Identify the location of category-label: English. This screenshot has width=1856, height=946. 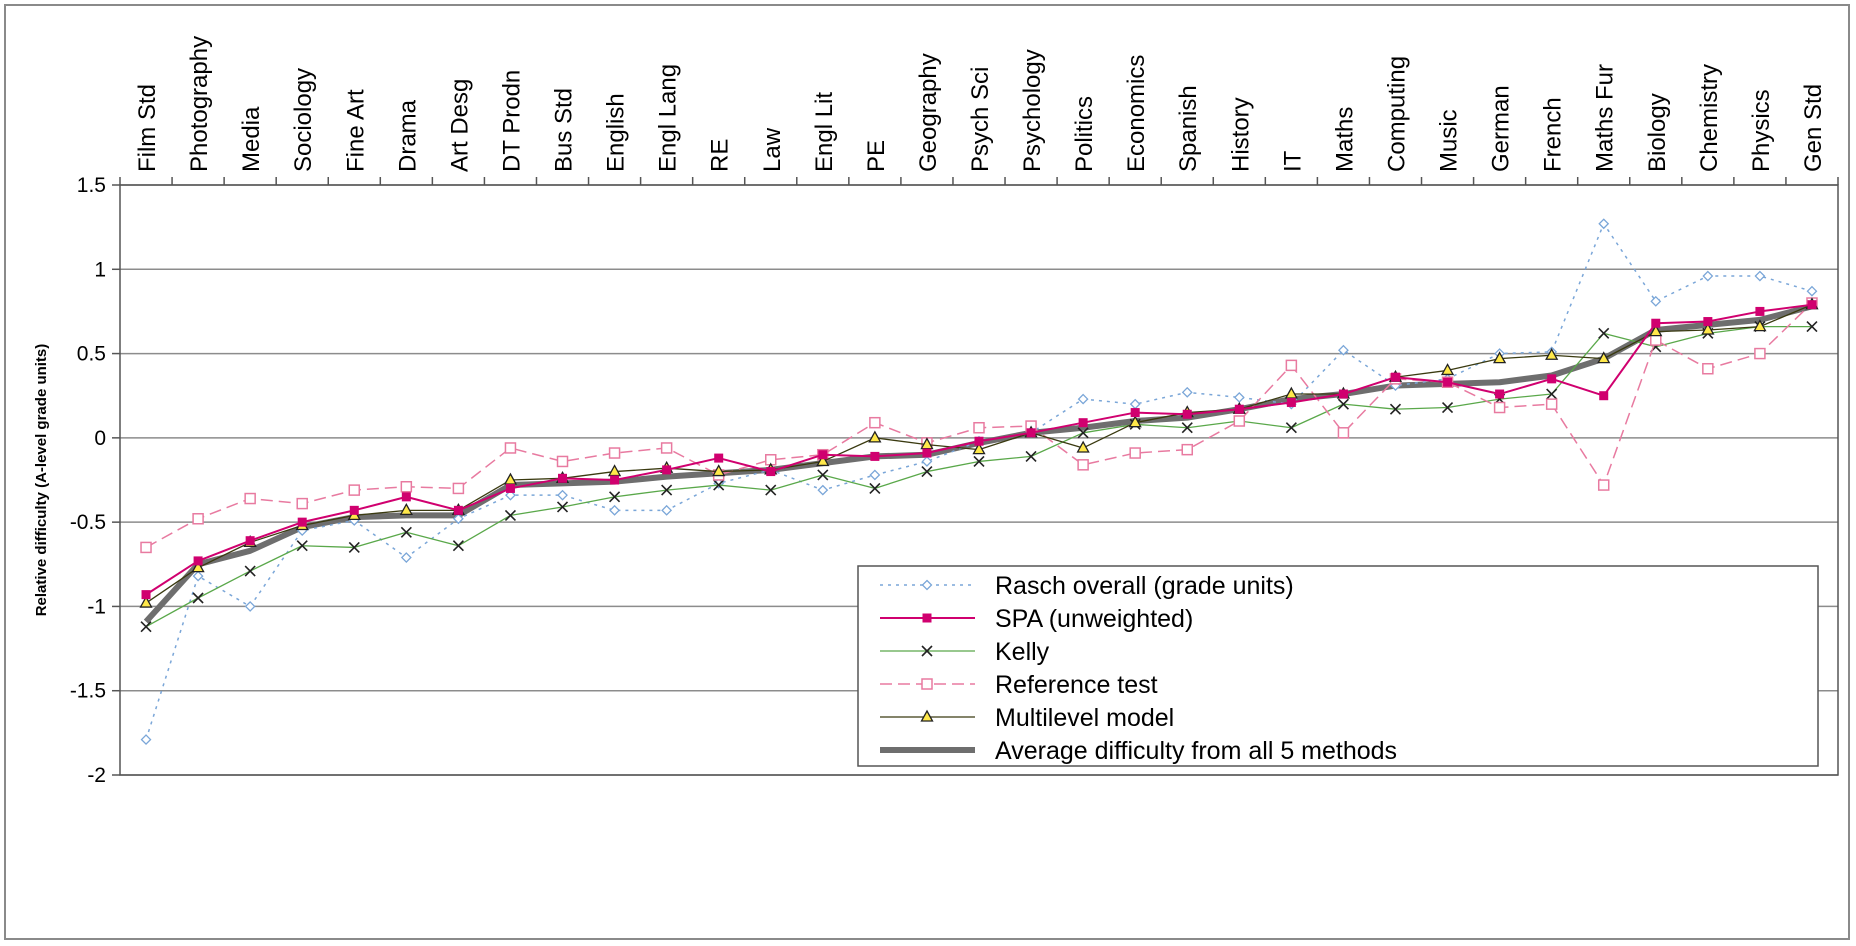
(616, 132).